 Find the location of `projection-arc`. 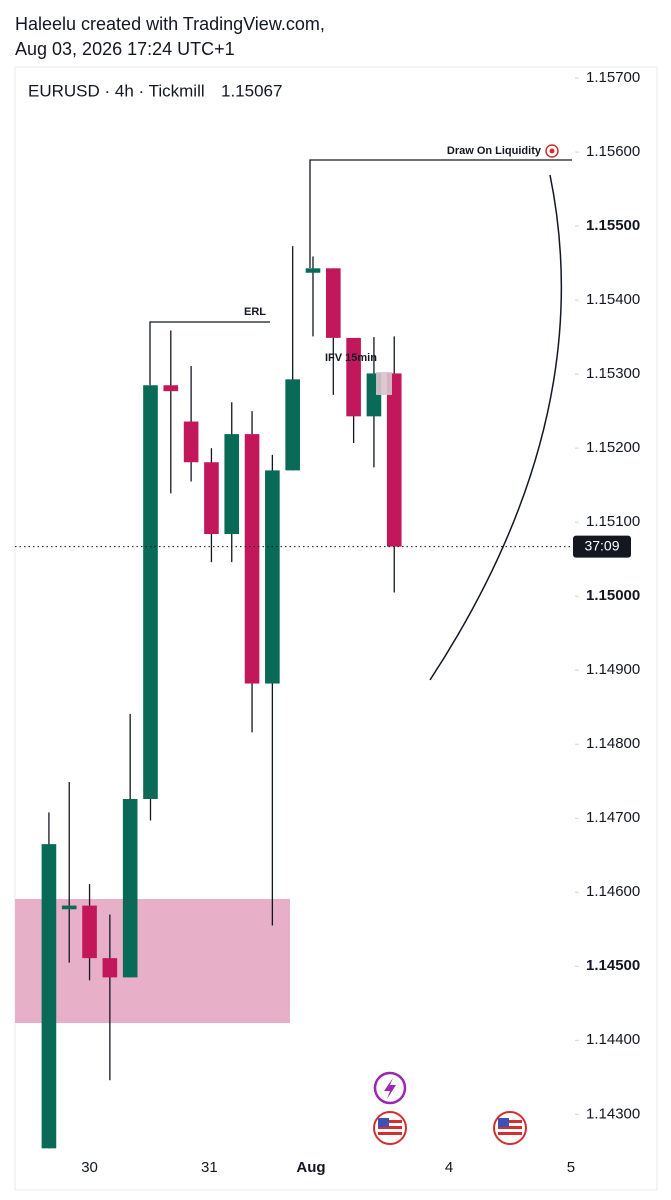

projection-arc is located at coordinates (496, 427).